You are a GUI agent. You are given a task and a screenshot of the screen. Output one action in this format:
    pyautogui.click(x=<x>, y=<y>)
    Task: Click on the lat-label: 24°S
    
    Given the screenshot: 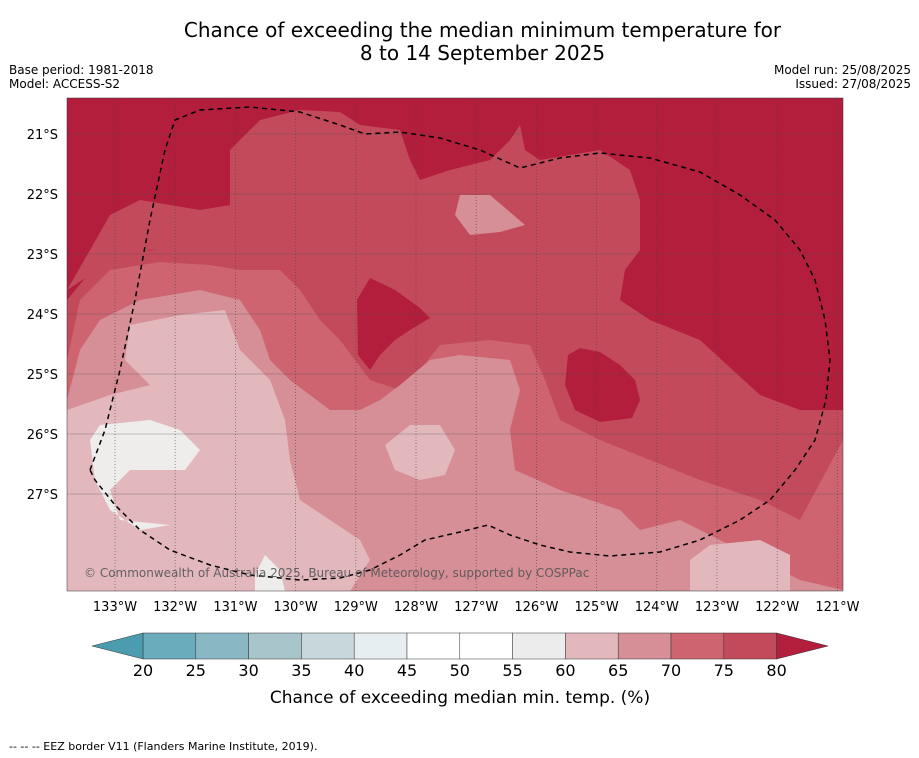 What is the action you would take?
    pyautogui.click(x=42, y=315)
    